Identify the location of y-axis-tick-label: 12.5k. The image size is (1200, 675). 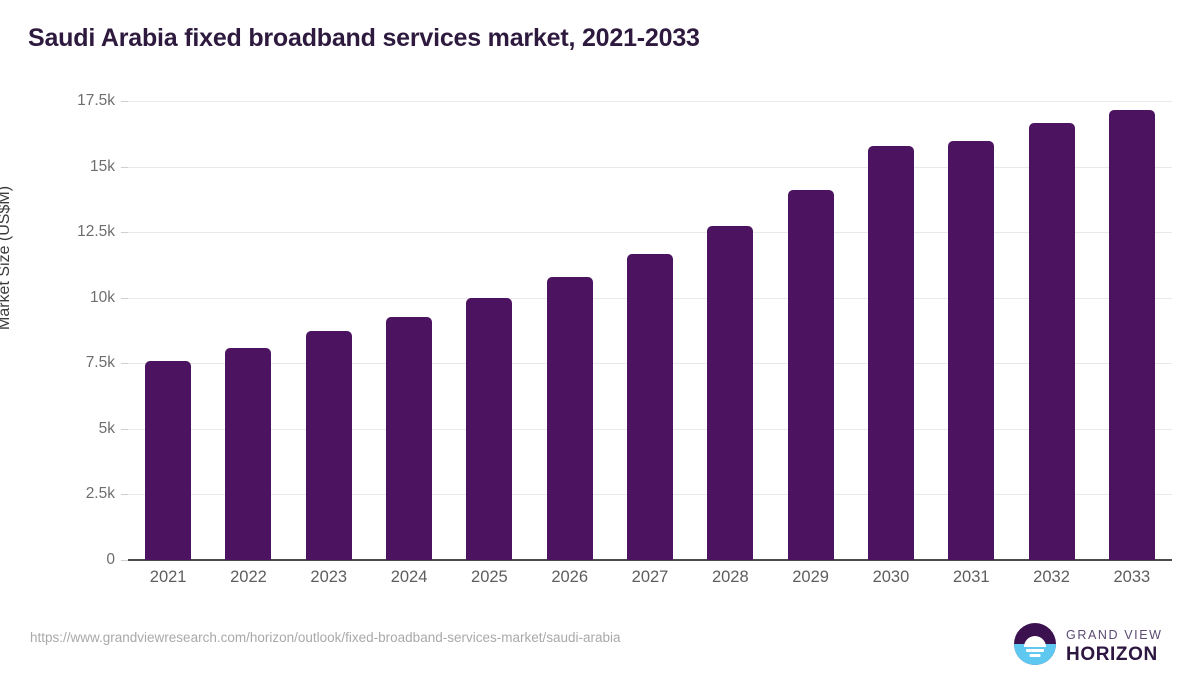
(96, 232).